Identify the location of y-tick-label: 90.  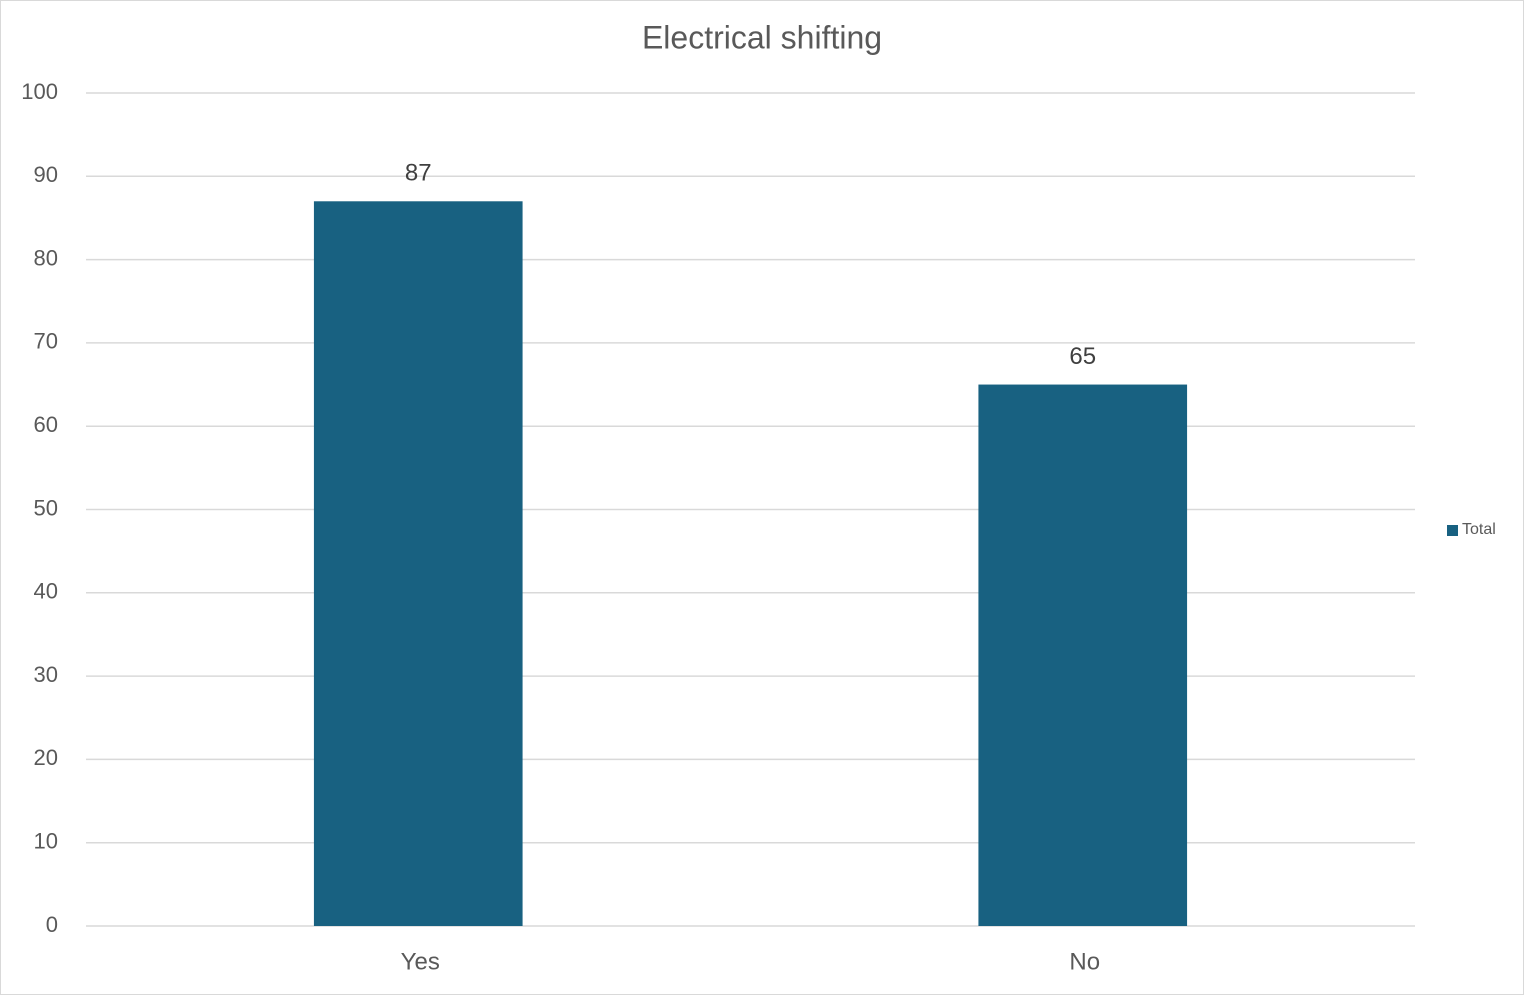
(46, 174).